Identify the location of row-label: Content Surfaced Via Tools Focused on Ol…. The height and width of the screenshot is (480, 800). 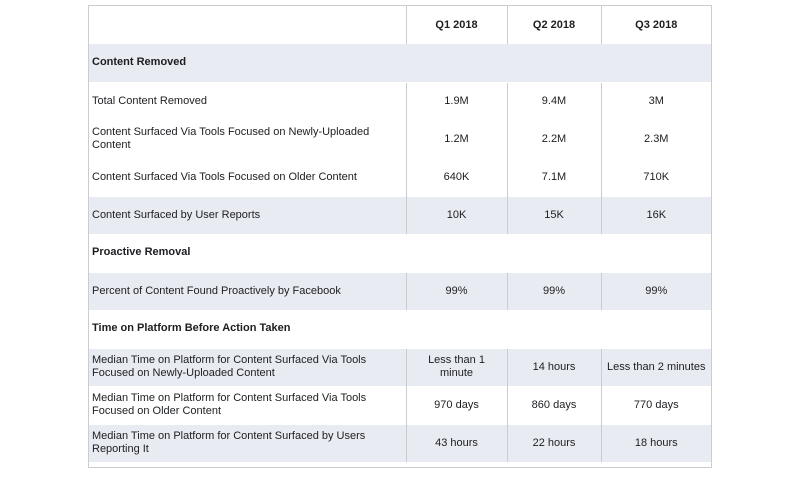
(247, 176).